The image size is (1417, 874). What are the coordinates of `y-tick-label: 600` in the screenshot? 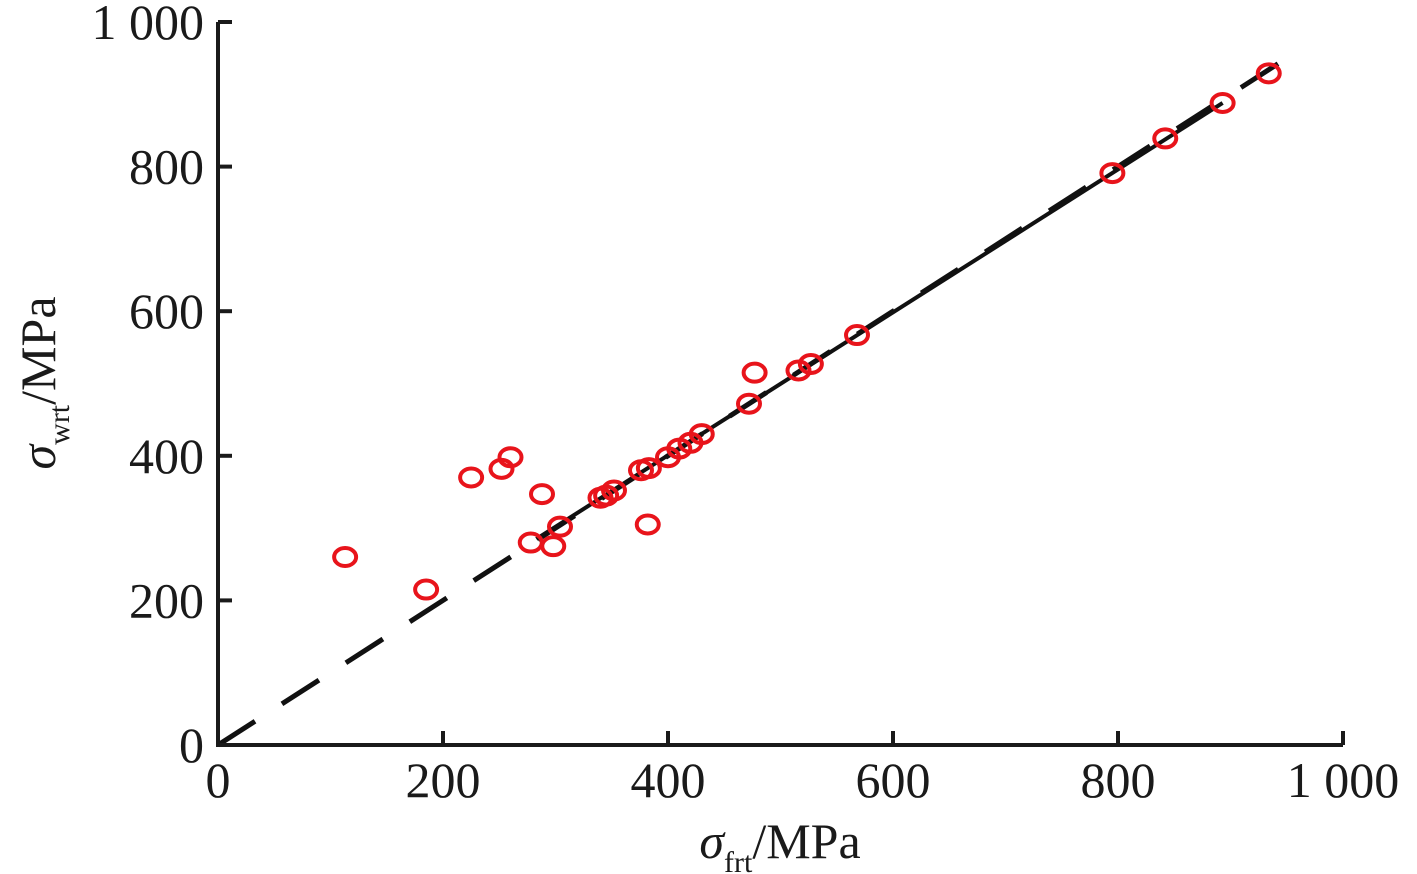 It's located at (166, 311).